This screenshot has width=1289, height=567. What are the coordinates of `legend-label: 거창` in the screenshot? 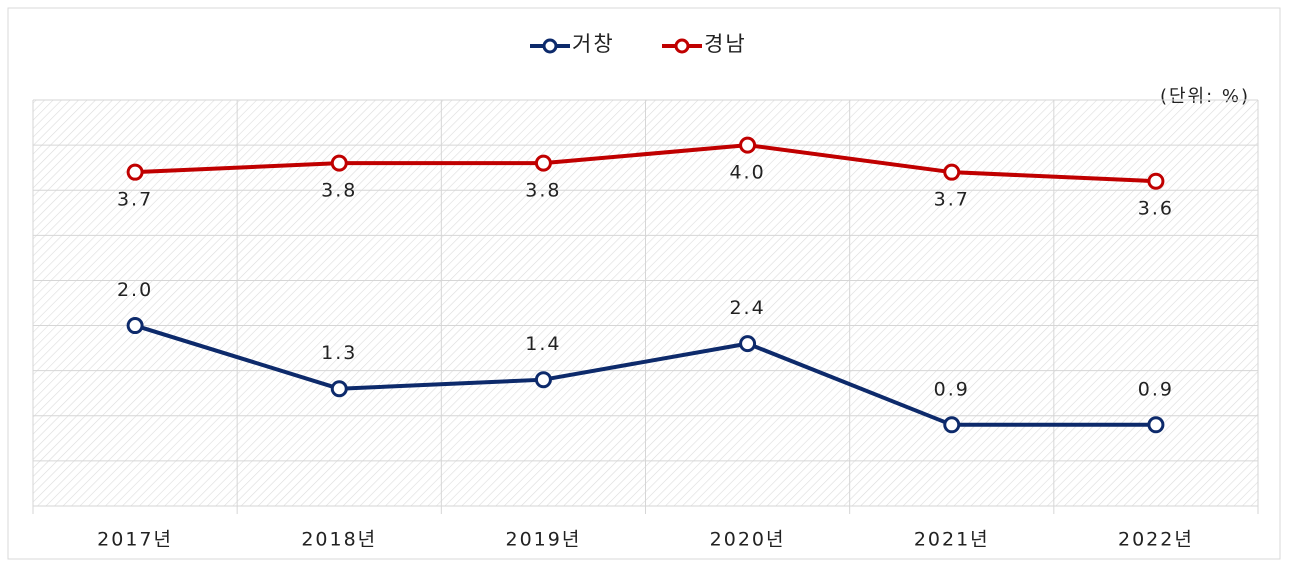 It's located at (593, 44).